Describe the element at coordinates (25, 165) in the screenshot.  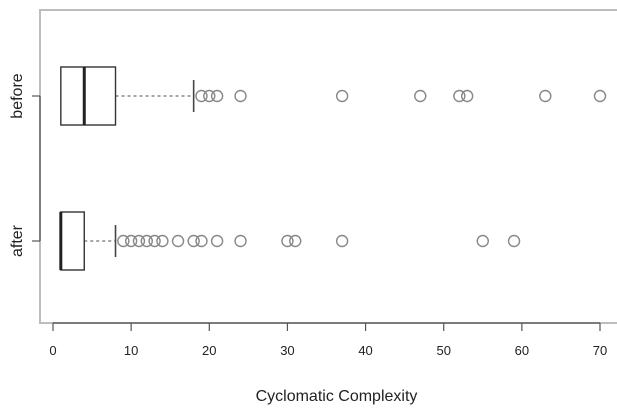
I see `y-axis: before after` at that location.